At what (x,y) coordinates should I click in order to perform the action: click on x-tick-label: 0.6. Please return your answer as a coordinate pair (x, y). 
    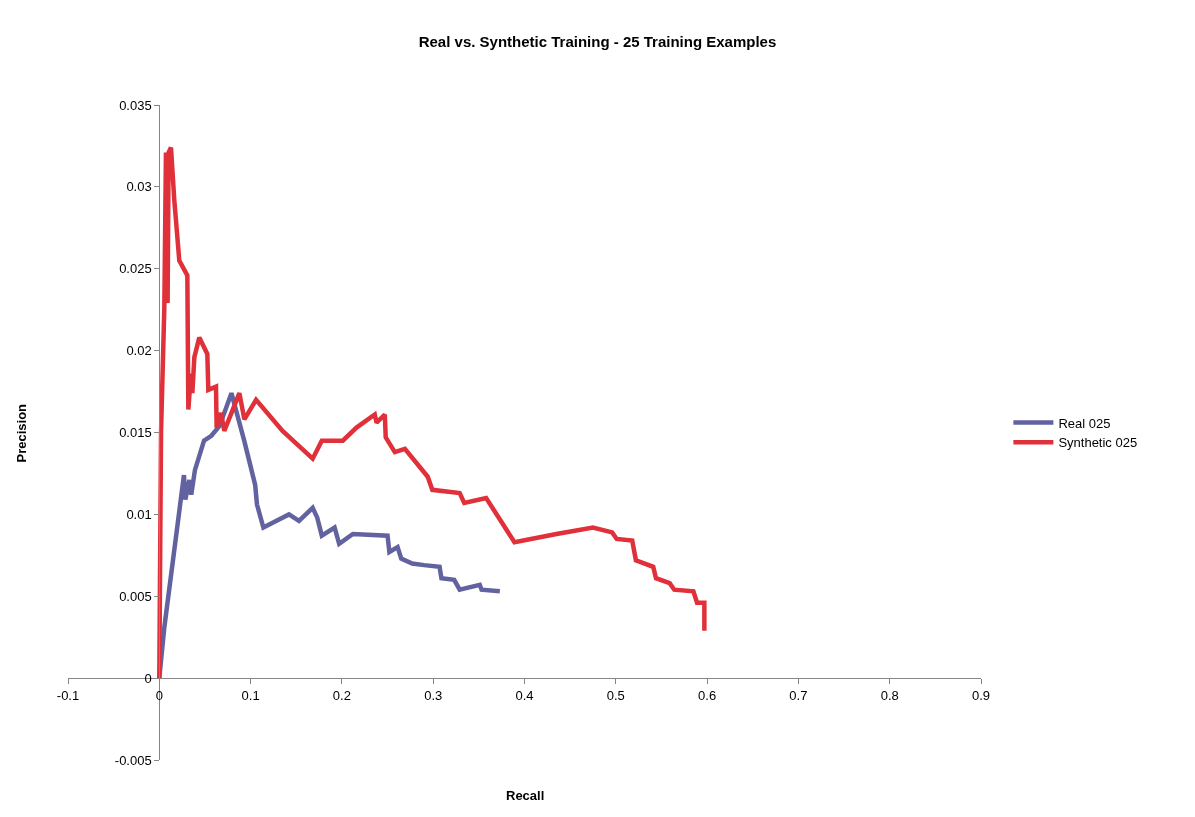
    Looking at the image, I should click on (707, 695).